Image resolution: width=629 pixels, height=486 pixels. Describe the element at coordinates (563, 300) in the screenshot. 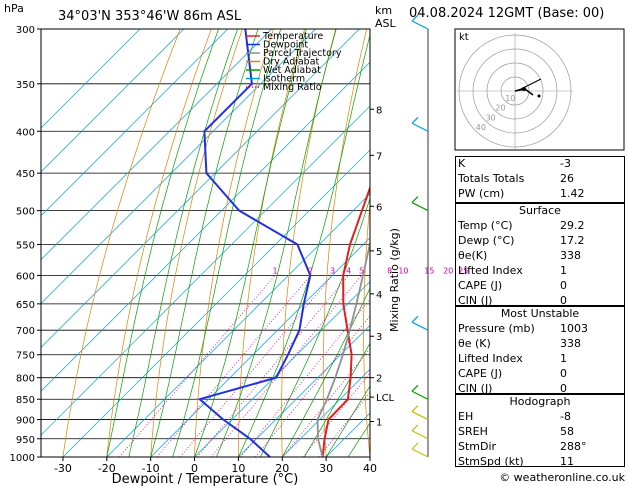

I see `surface-value: 0` at that location.